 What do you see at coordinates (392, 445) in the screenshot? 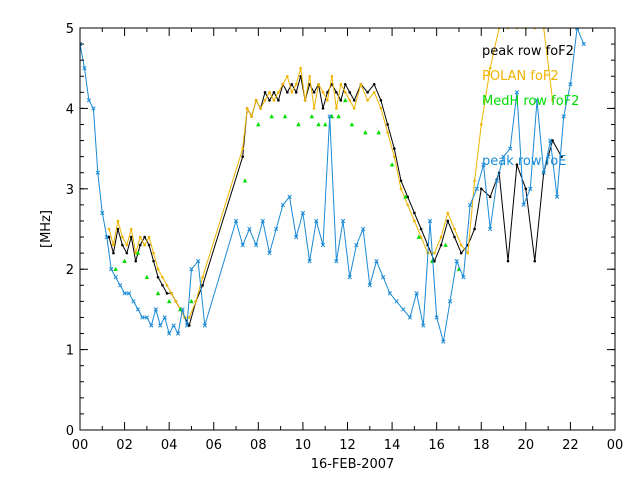
I see `x-tick-label-7: 14` at bounding box center [392, 445].